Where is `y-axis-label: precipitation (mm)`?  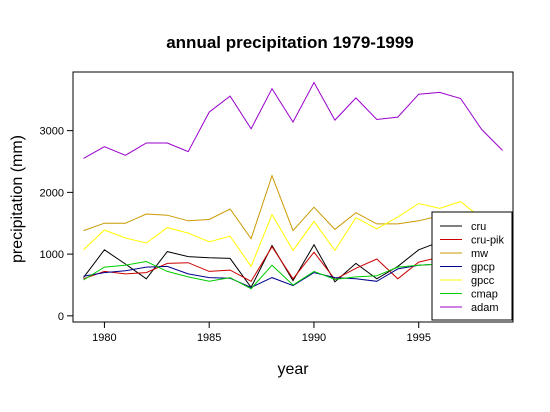
y-axis-label: precipitation (mm) is located at coordinates (17, 199).